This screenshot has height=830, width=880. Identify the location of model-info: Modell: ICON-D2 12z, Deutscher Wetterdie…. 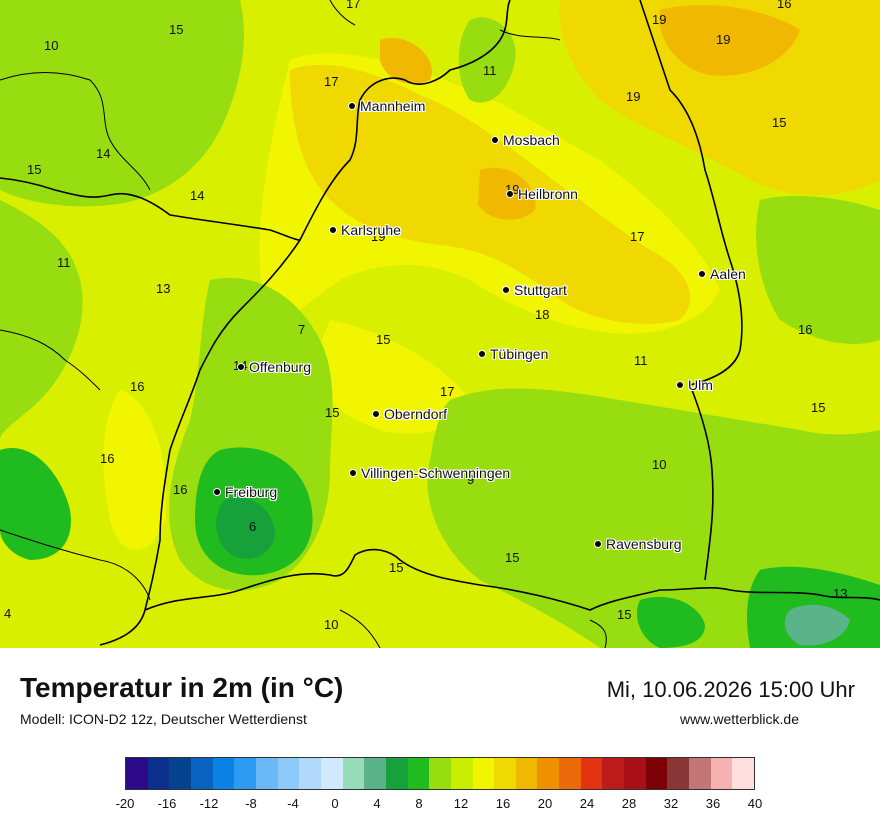
(163, 719).